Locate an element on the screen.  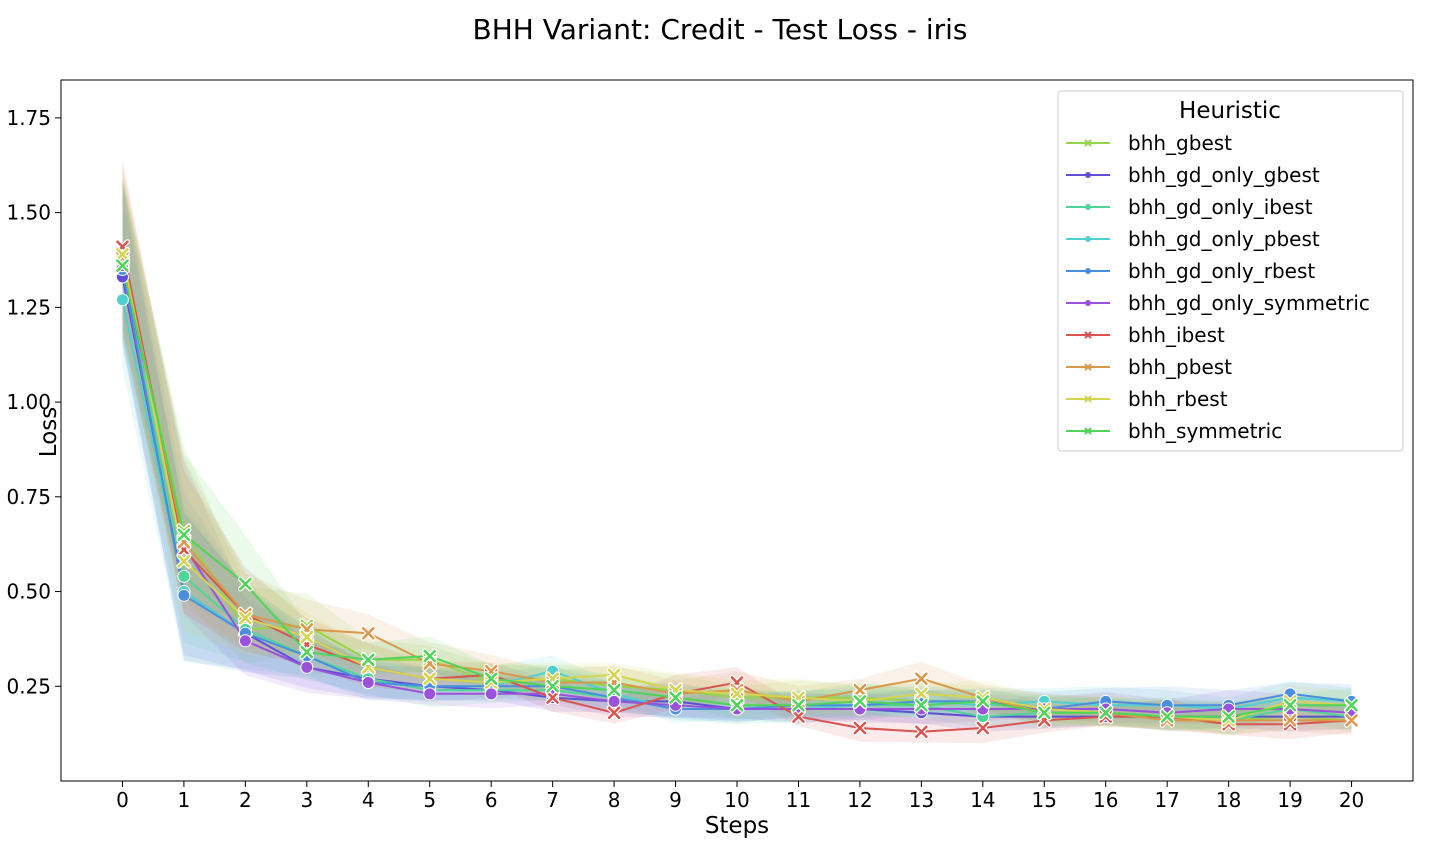
point-bhh_gd_only_ibest is located at coordinates (184, 576).